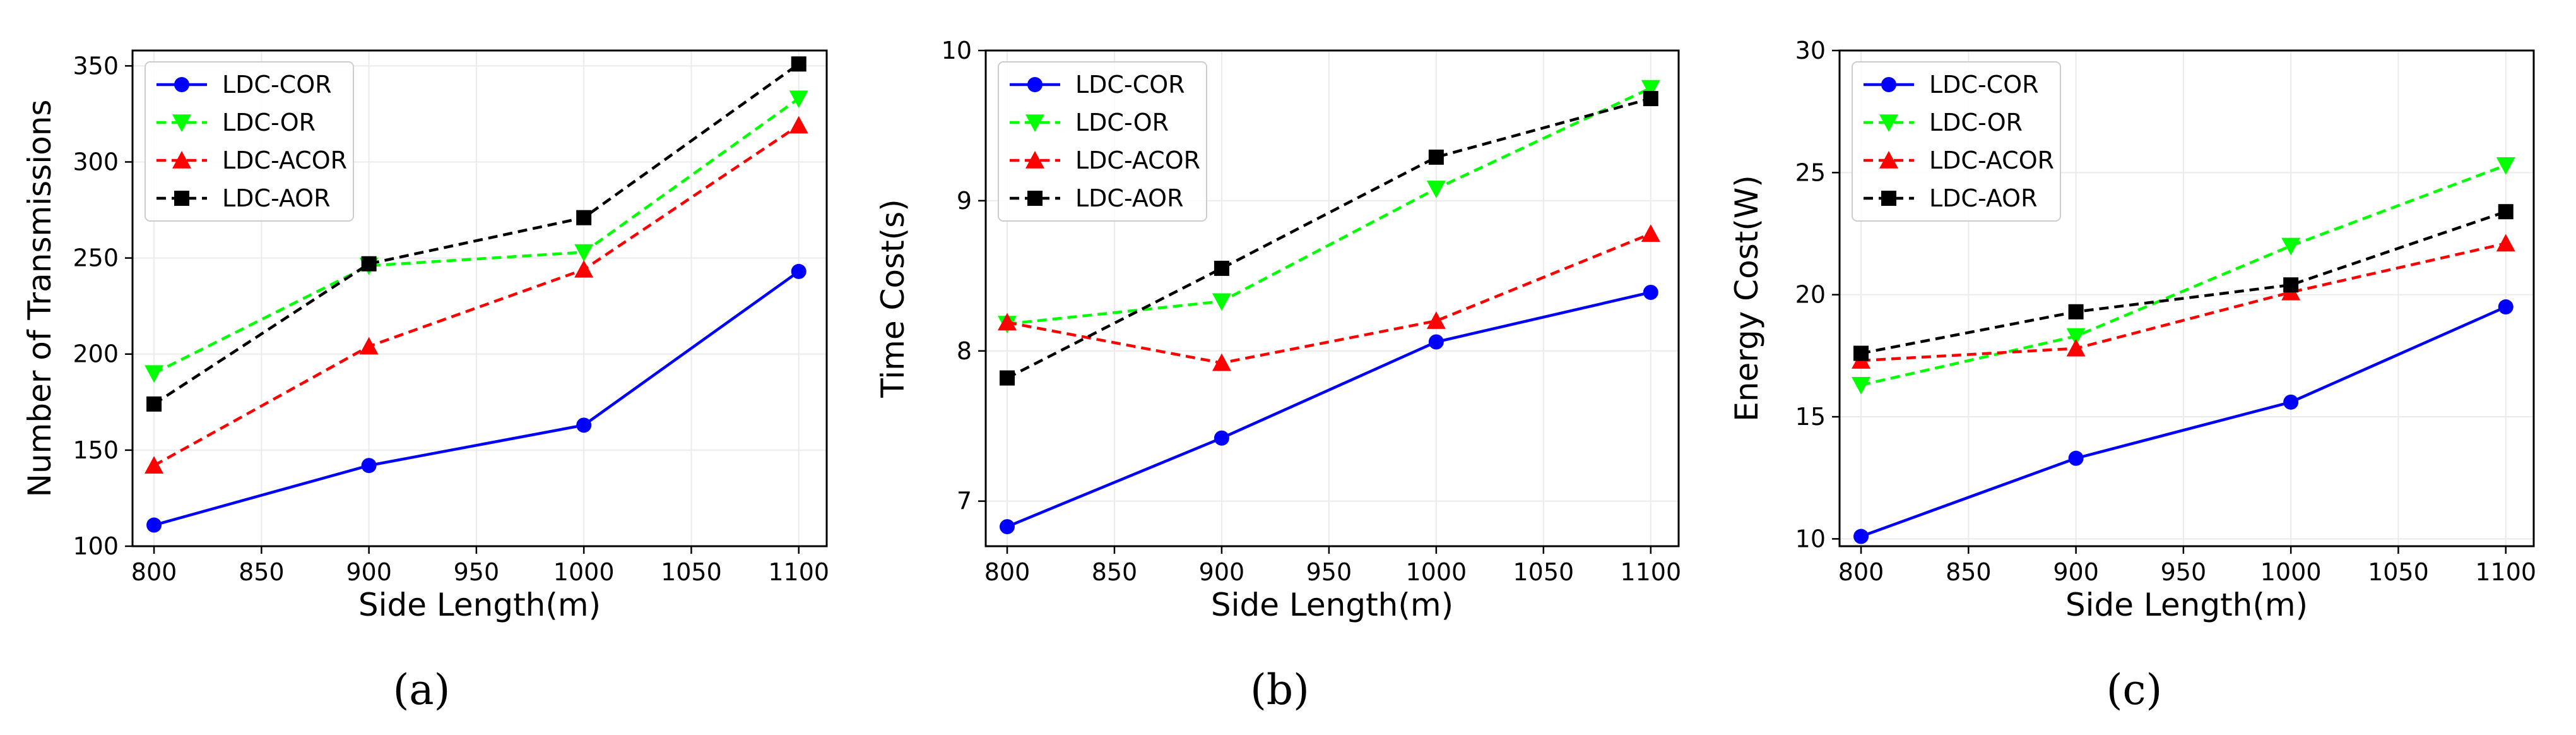 Image resolution: width=2576 pixels, height=735 pixels. What do you see at coordinates (1280, 690) in the screenshot?
I see `panel-caption: (b)` at bounding box center [1280, 690].